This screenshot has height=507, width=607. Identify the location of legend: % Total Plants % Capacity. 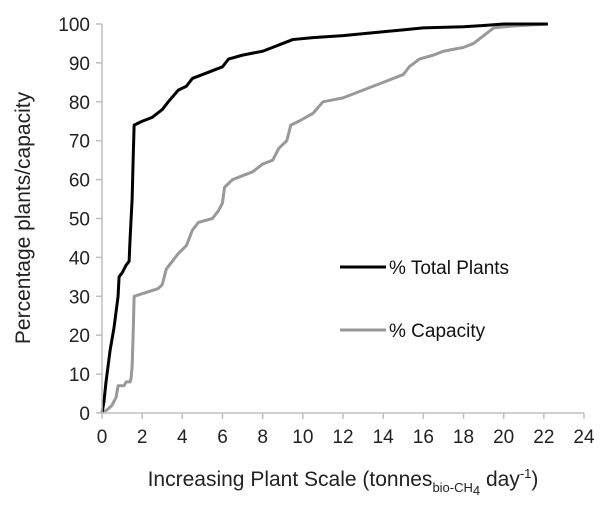
(424, 300).